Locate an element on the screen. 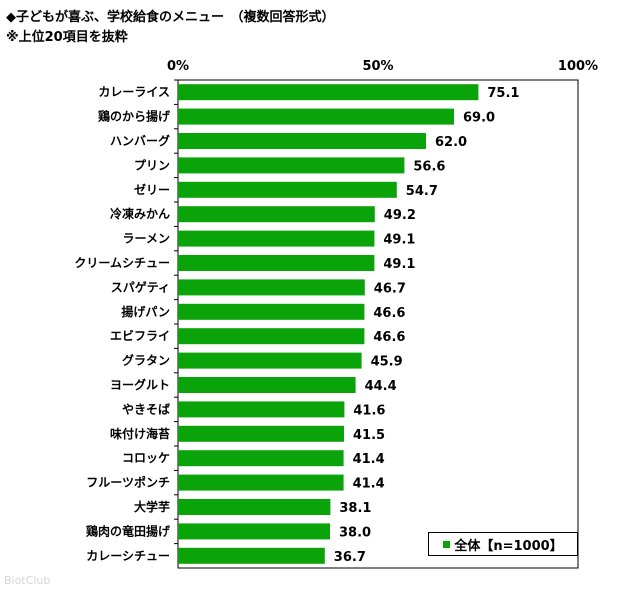  data-label: 38.1 is located at coordinates (355, 508).